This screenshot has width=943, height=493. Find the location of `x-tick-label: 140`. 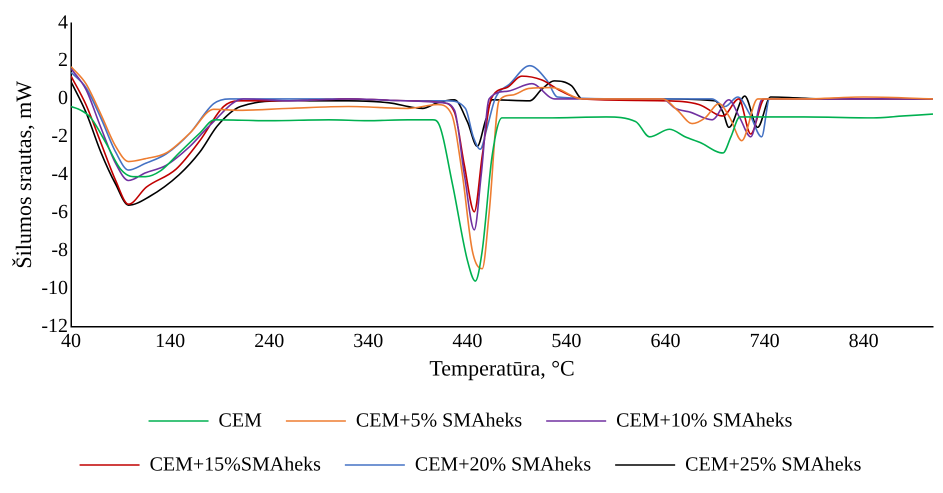

x-tick-label: 140 is located at coordinates (170, 341).